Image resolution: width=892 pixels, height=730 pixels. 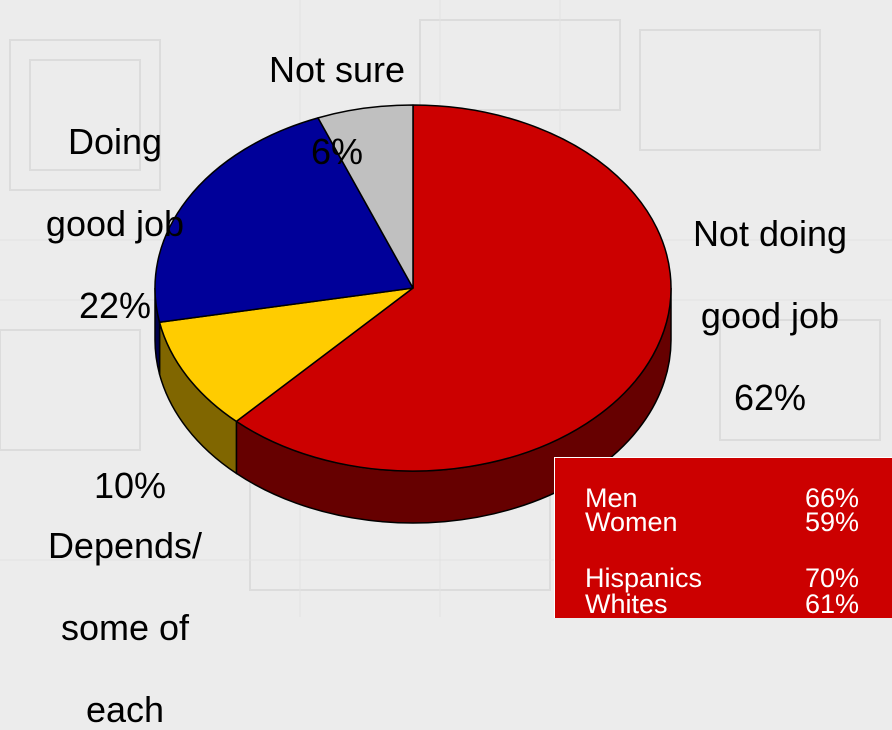 What do you see at coordinates (631, 522) in the screenshot?
I see `breakdown-group: Women` at bounding box center [631, 522].